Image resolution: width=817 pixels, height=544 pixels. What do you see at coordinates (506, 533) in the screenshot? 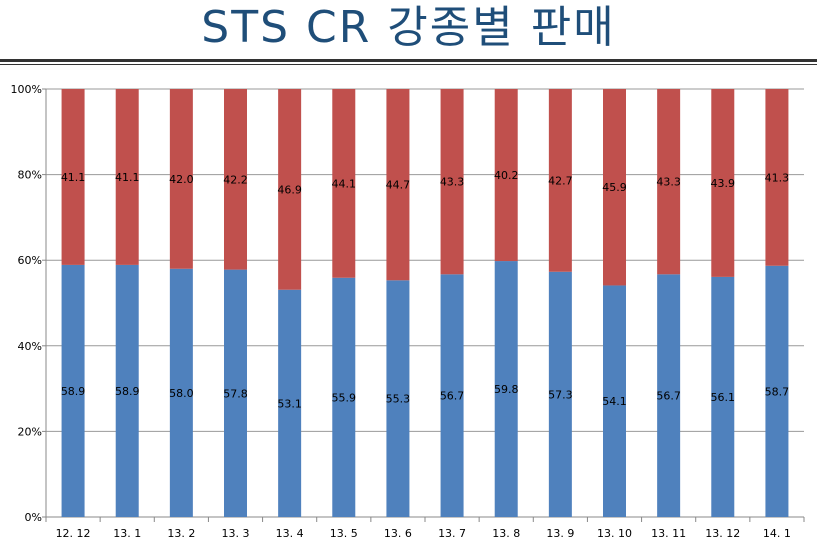
I see `x-tick-label: 13. 8` at bounding box center [506, 533].